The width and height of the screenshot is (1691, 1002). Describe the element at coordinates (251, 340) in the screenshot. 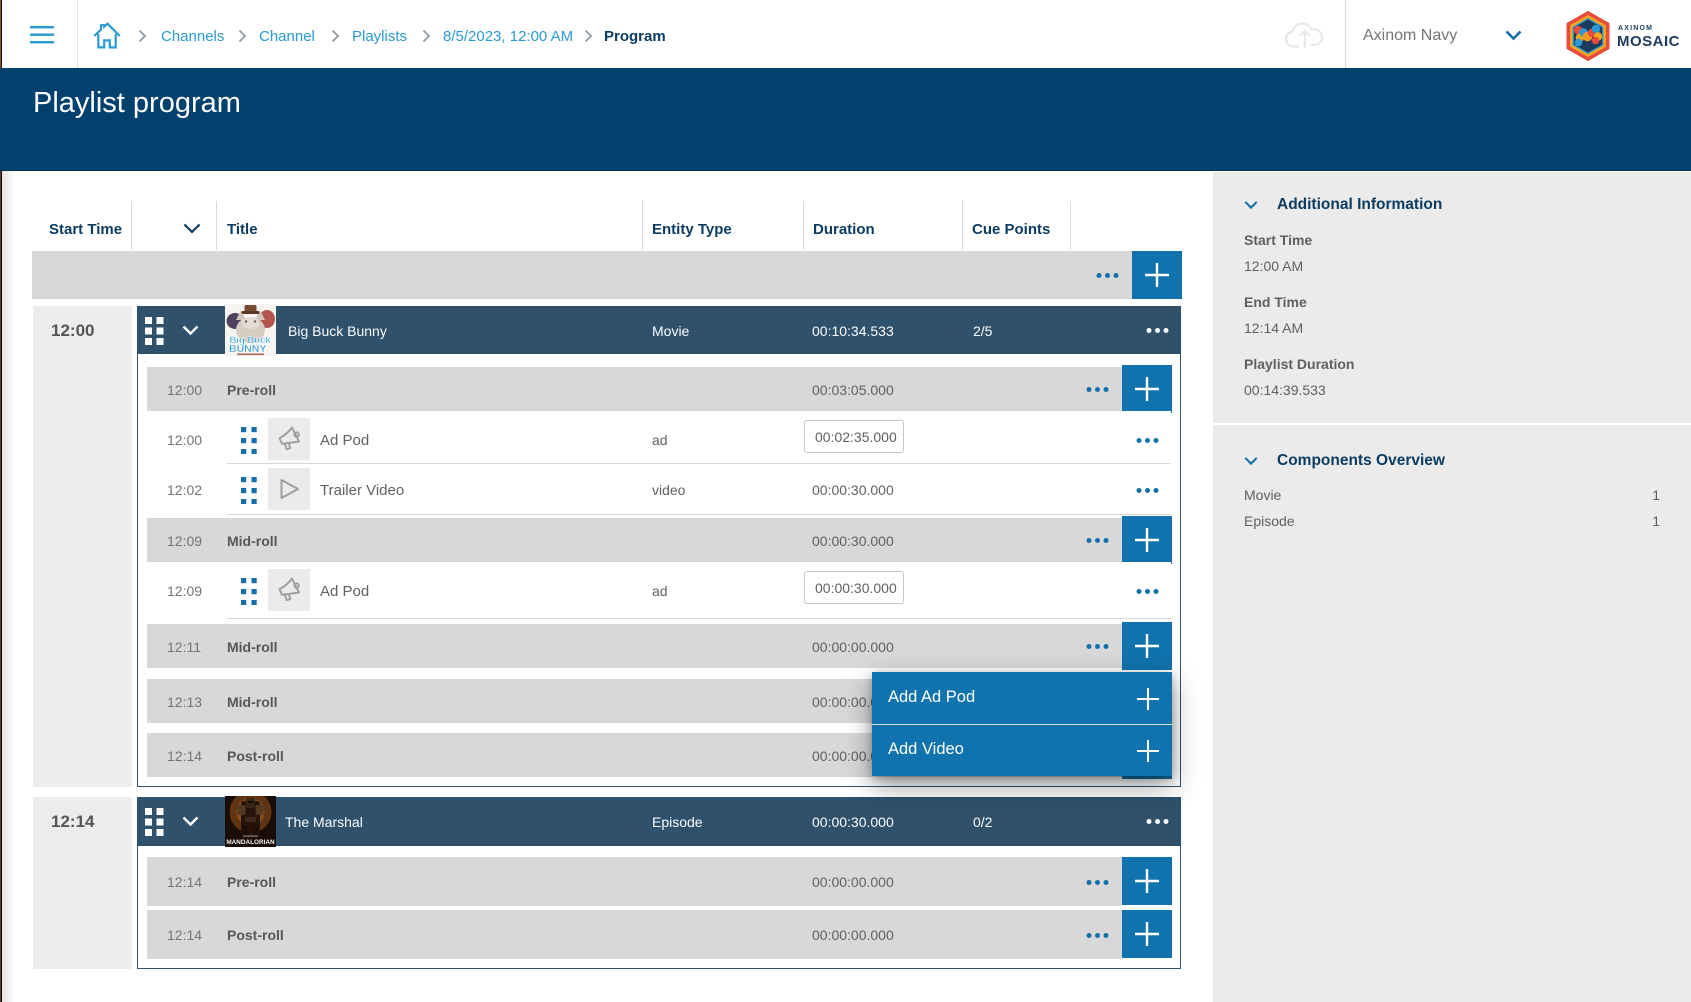

I see `svg-text: Big Buck` at that location.